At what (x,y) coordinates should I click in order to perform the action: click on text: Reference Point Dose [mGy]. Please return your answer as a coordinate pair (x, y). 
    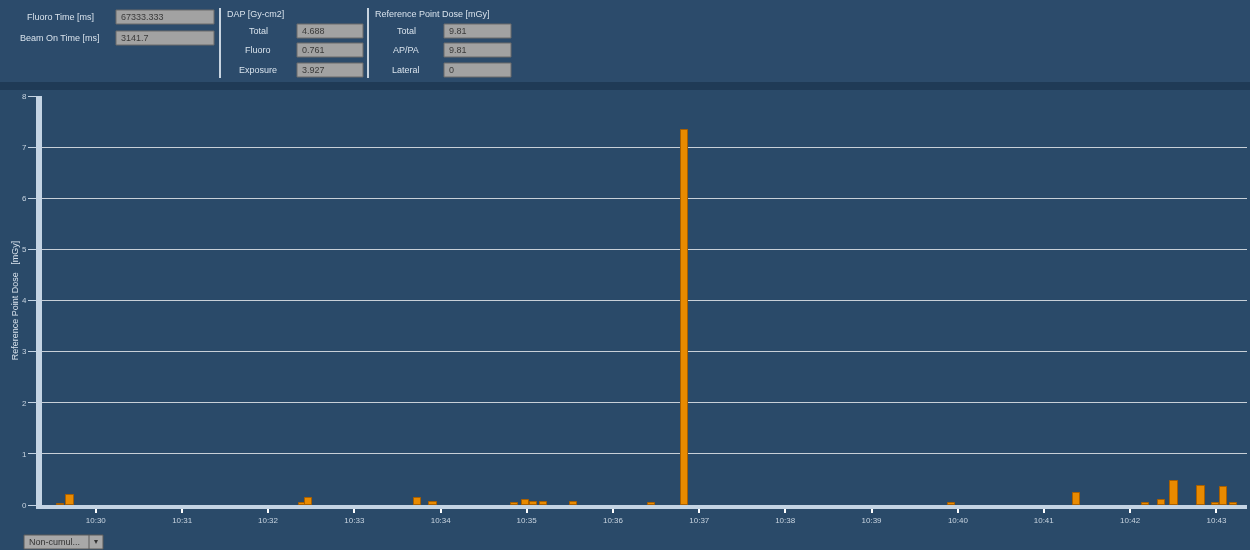
    Looking at the image, I should click on (432, 14).